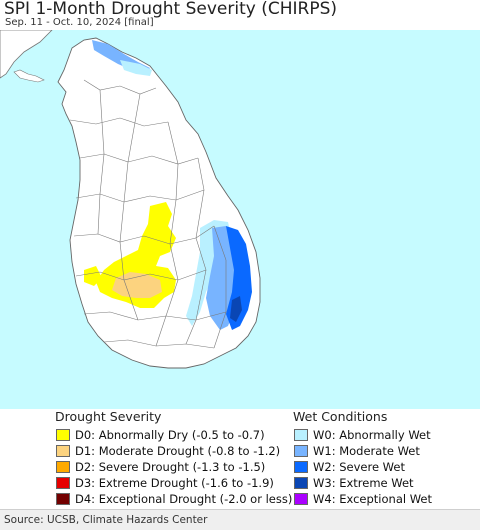 This screenshot has width=480, height=531. What do you see at coordinates (108, 416) in the screenshot?
I see `drought-legend-title: Drought Severity` at bounding box center [108, 416].